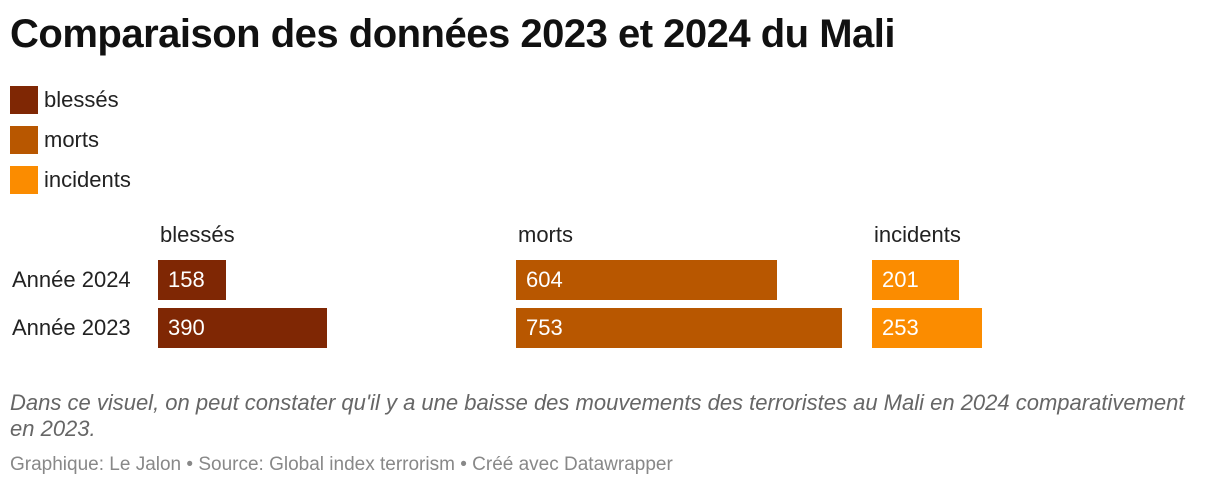 Image resolution: width=1220 pixels, height=492 pixels. What do you see at coordinates (24, 100) in the screenshot?
I see `legend-swatch-blesses` at bounding box center [24, 100].